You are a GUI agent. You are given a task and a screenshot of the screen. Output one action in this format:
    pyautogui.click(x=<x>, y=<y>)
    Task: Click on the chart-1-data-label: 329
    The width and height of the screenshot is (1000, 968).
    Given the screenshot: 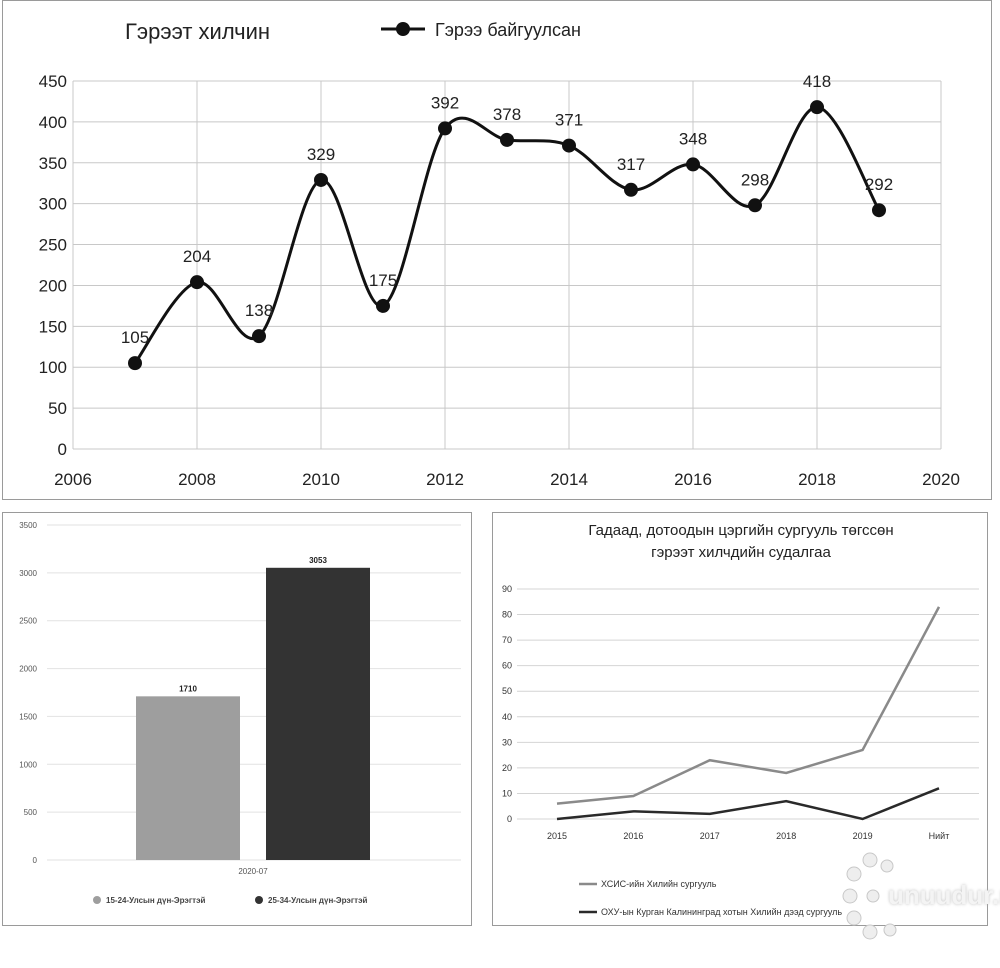 What is the action you would take?
    pyautogui.click(x=321, y=154)
    